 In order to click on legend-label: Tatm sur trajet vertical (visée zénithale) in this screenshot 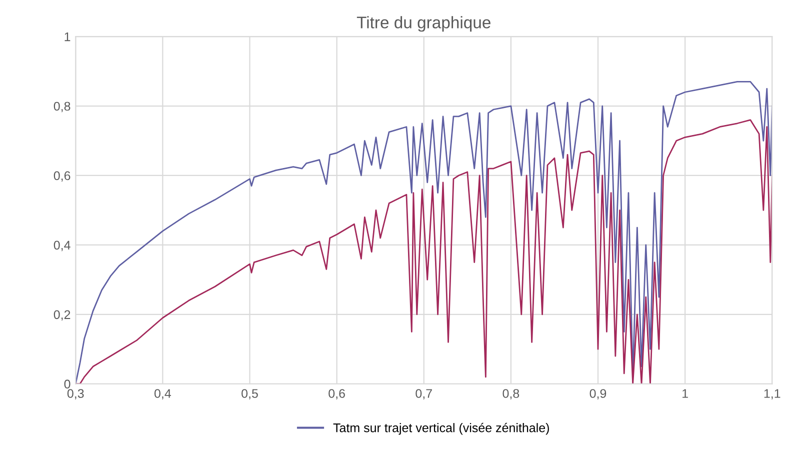, I will do `click(441, 428)`.